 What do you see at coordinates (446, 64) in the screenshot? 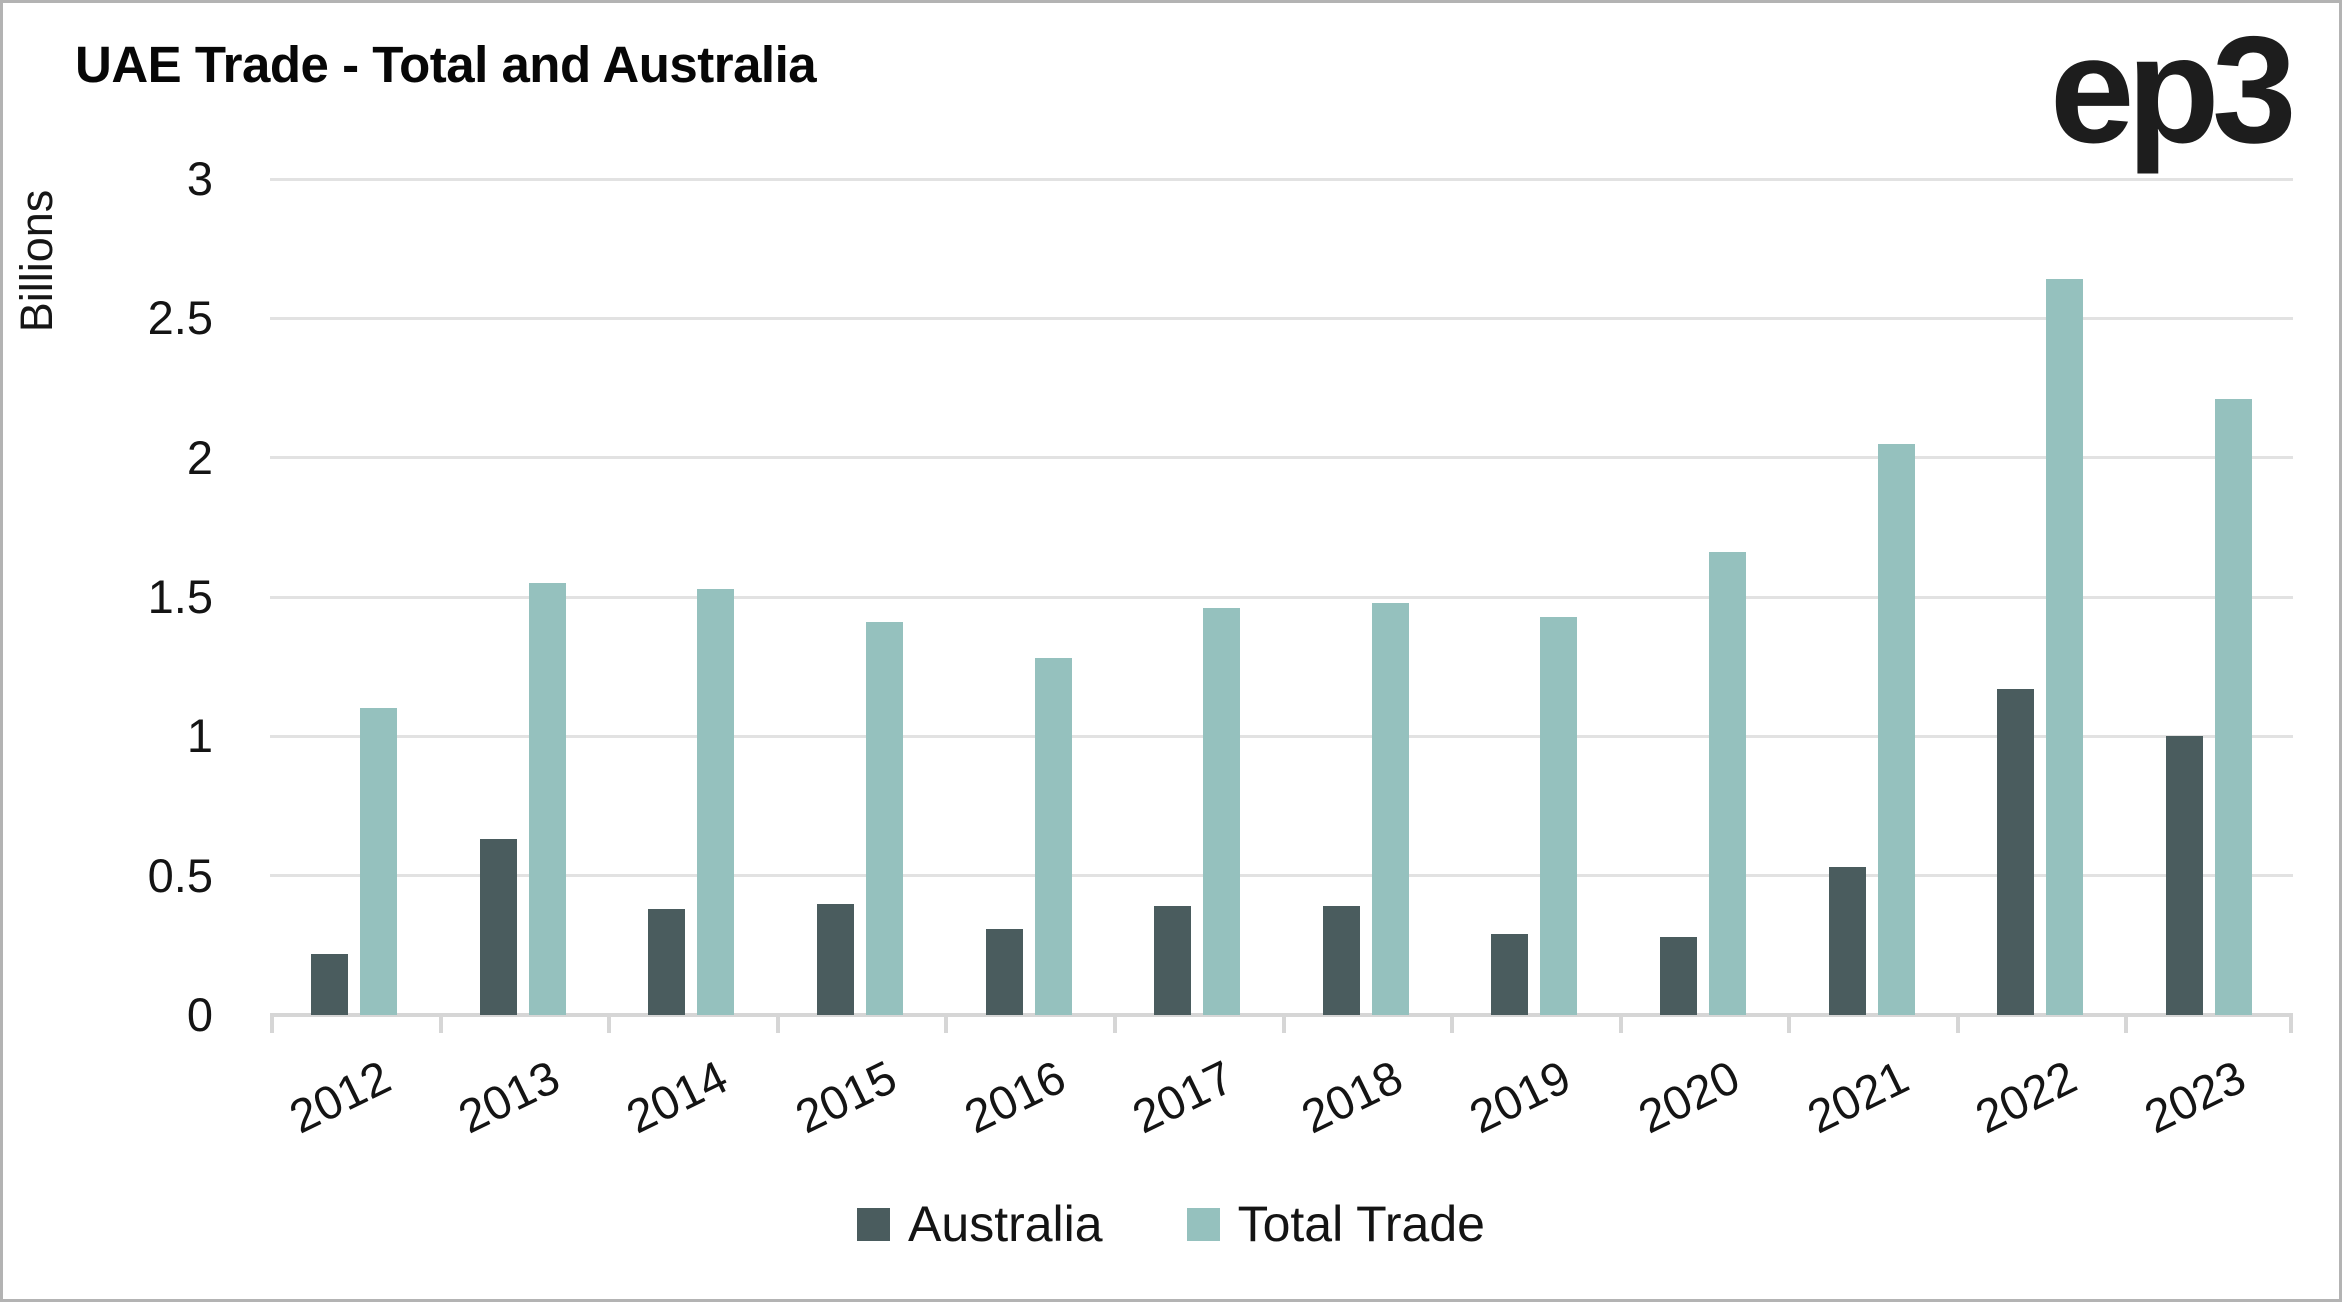
I see `chart-title: UAE Trade - Total and Australia` at bounding box center [446, 64].